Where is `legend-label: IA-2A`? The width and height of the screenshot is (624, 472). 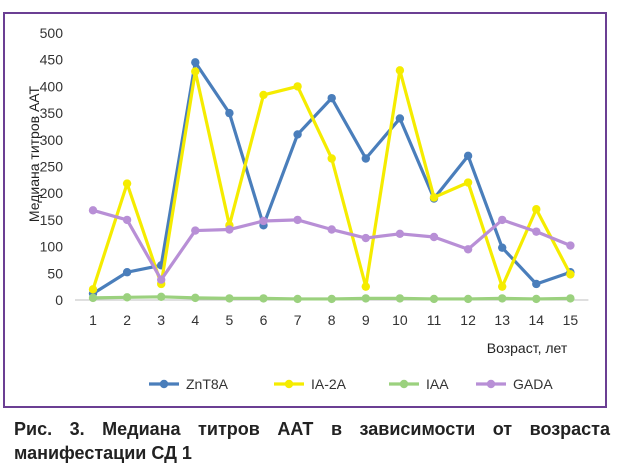 legend-label: IA-2A is located at coordinates (329, 384).